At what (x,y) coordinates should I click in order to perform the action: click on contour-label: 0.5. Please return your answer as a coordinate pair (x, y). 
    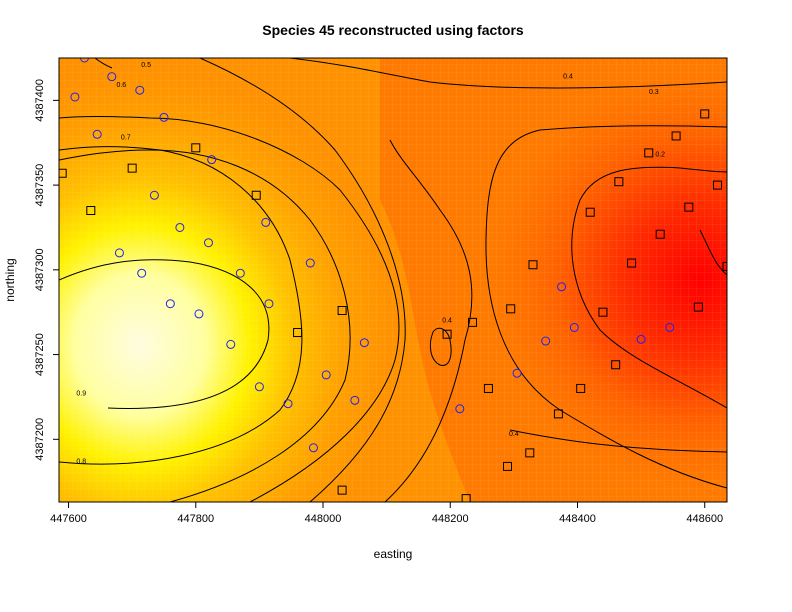
    Looking at the image, I should click on (146, 65).